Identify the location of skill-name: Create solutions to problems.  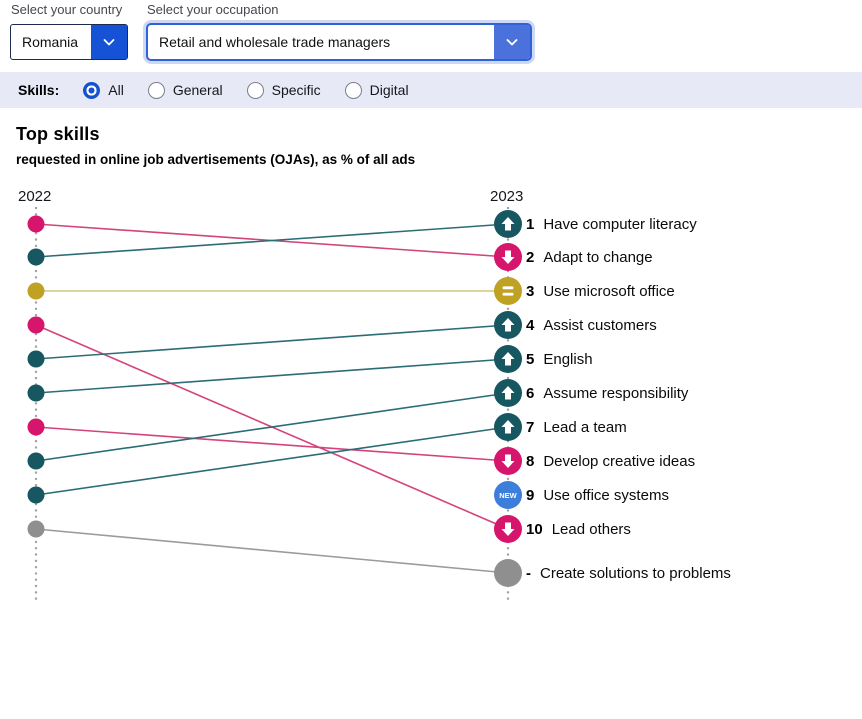
(635, 573).